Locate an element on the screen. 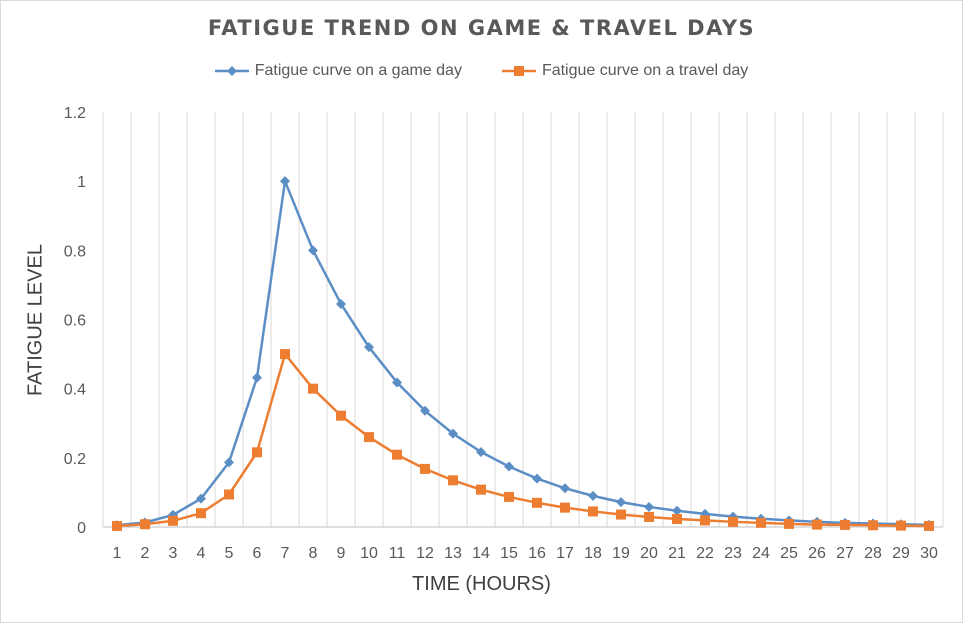 Image resolution: width=963 pixels, height=623 pixels. x-tick-label: 12 is located at coordinates (425, 553).